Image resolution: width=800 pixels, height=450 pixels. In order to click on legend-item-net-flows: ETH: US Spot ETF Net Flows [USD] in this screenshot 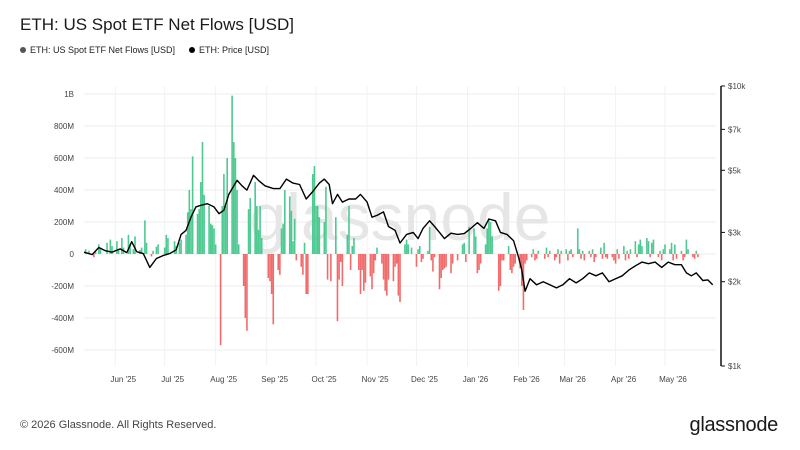, I will do `click(97, 50)`.